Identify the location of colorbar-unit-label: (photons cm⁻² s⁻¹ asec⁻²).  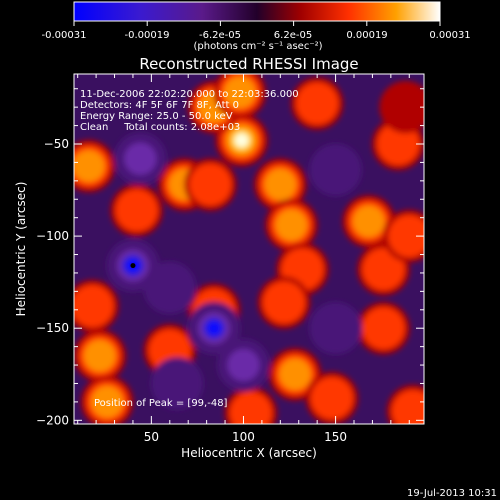
(257, 46).